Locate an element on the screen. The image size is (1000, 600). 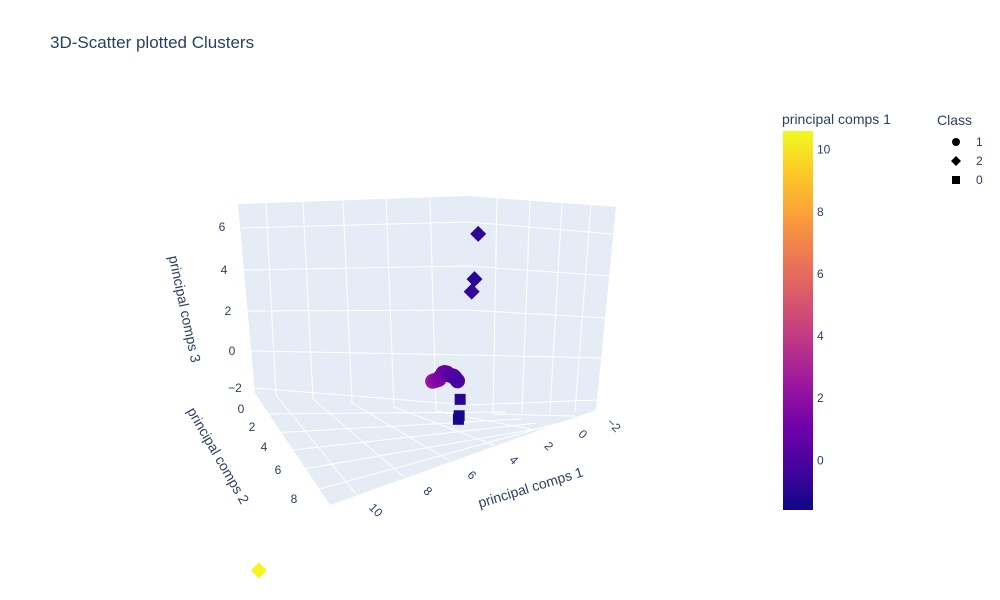
data-markers is located at coordinates (368, 402).